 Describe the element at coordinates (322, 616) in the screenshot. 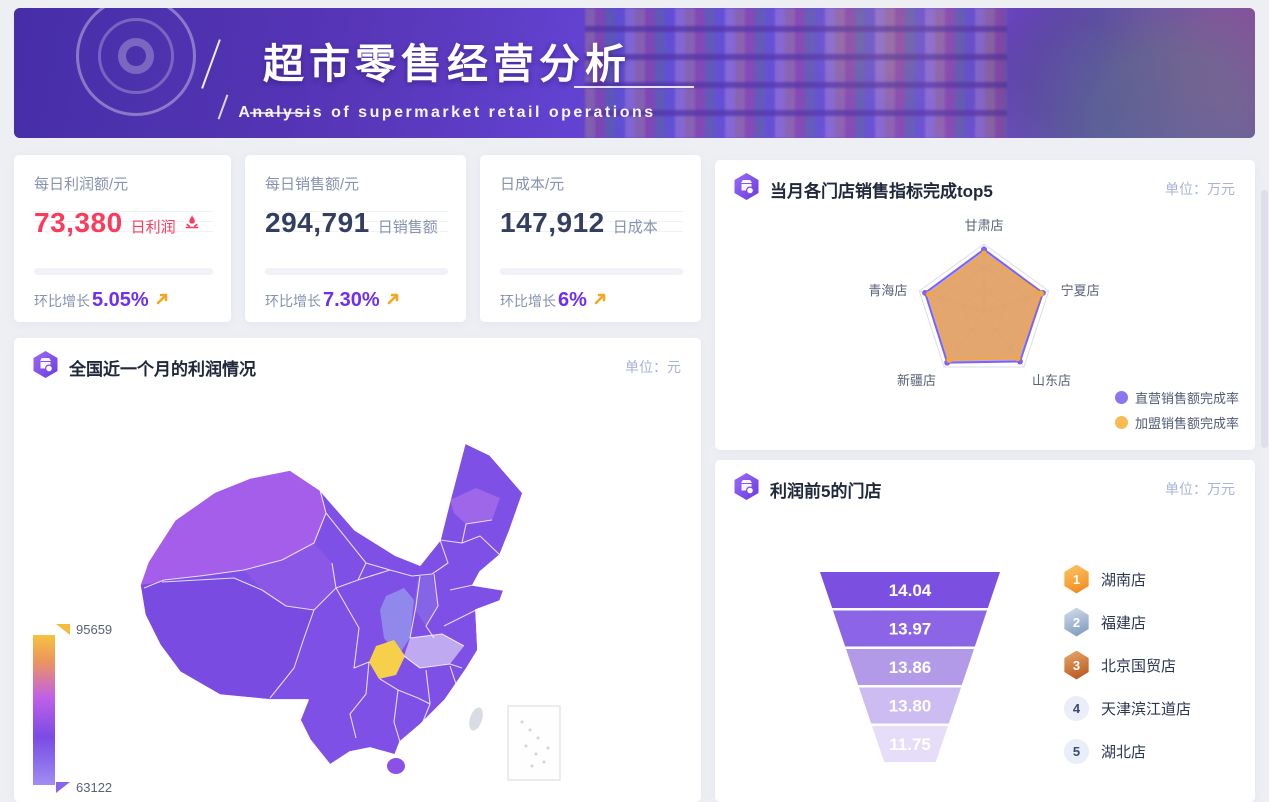

I see `map-province-borders` at that location.